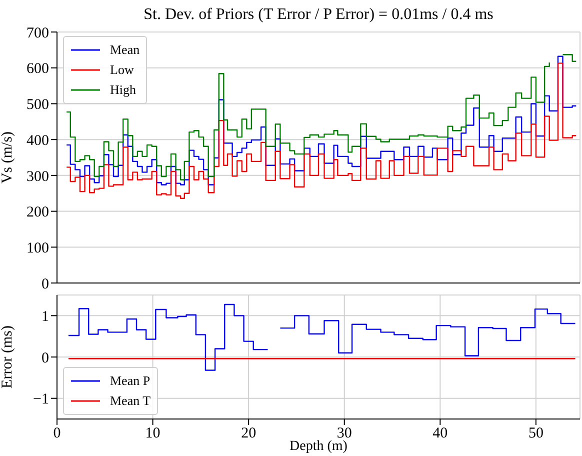 This screenshot has width=582, height=456. Describe the element at coordinates (318, 15) in the screenshot. I see `chart-title: St. Dev. of Priors (T Error / P Error) = 0.01ms / 0.4 ms` at that location.